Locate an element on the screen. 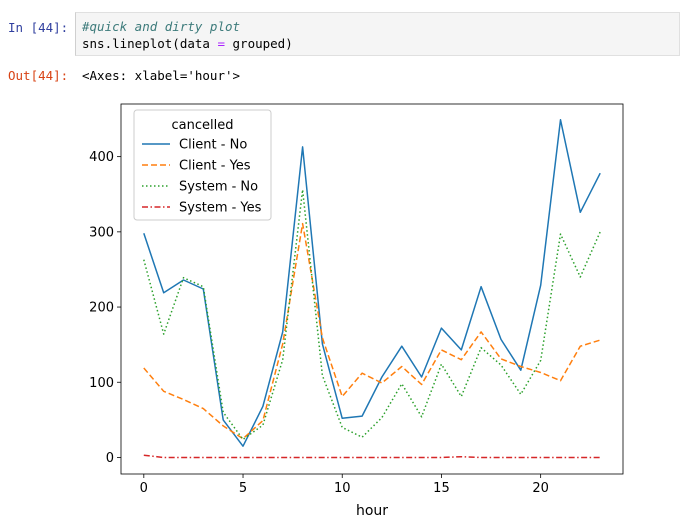 The height and width of the screenshot is (523, 680). x-tick-label: 0 is located at coordinates (144, 488).